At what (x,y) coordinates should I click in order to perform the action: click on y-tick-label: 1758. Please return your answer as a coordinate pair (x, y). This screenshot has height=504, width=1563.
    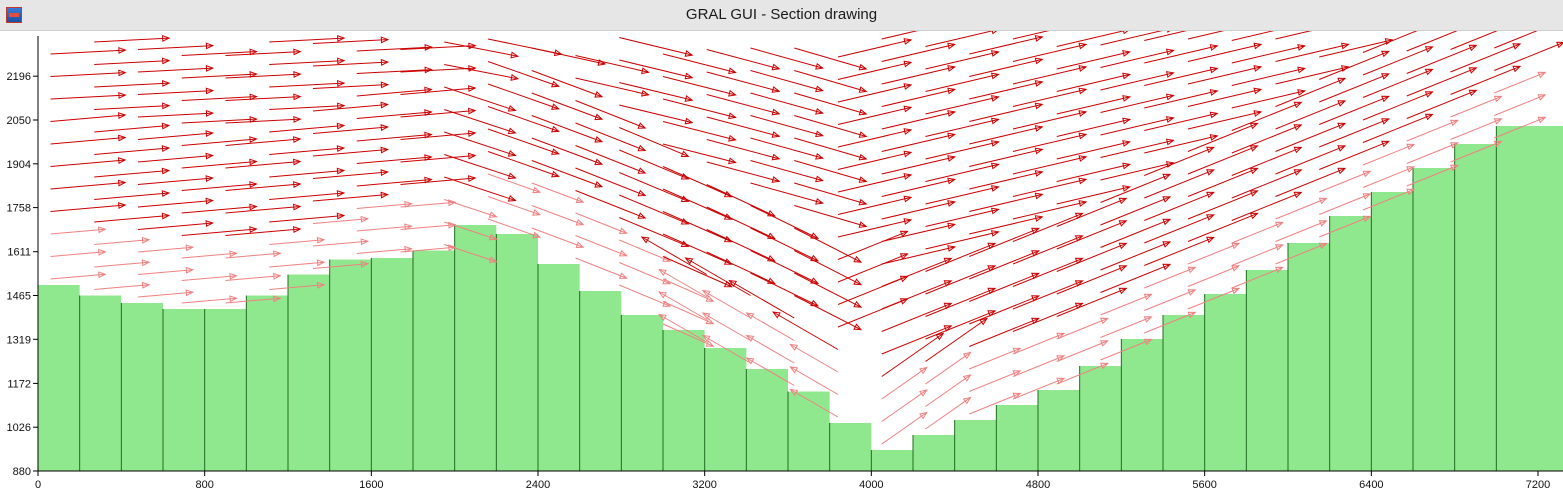
    Looking at the image, I should click on (19, 209).